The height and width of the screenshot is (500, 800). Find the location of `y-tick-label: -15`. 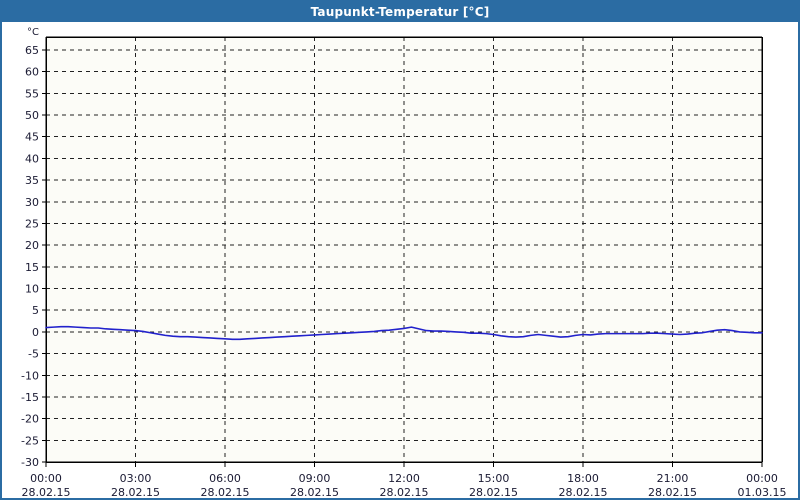

y-tick-label: -15 is located at coordinates (30, 397).